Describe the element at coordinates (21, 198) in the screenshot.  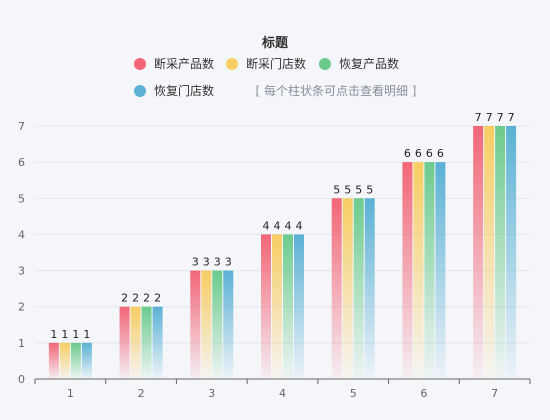
I see `y-tick-label: 5` at that location.